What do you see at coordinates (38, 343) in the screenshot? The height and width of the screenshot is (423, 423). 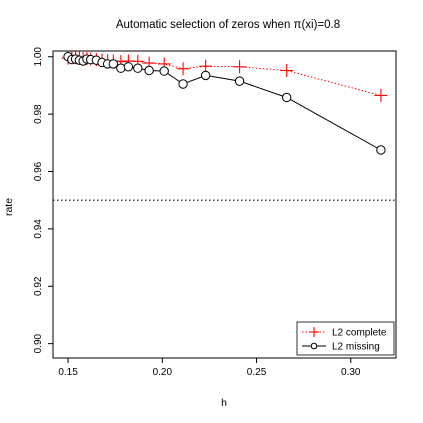 I see `y-tick-label: 0.90` at bounding box center [38, 343].